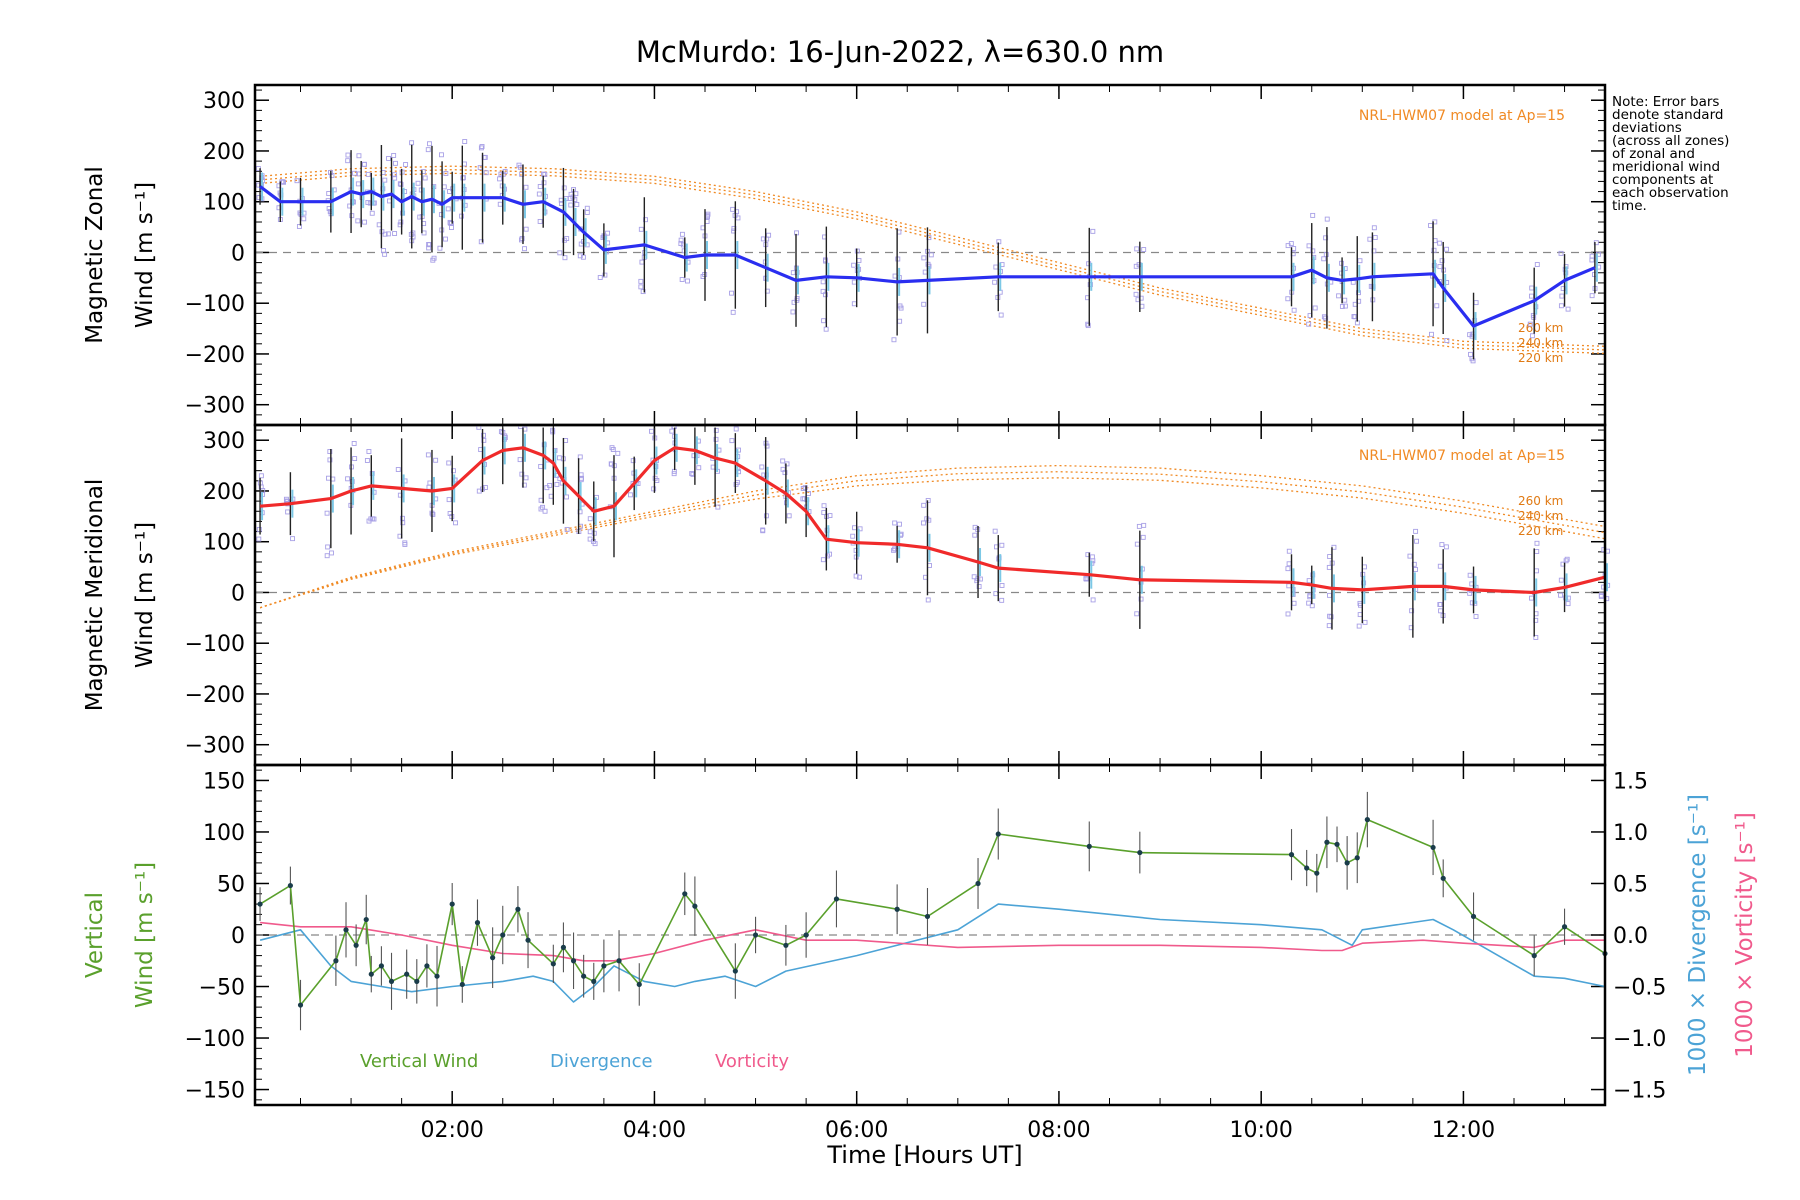 This screenshot has height=1200, width=1800. I want to click on chart-title: McMurdo: 16-Jun-2022, λ=630.0 nm, so click(900, 52).